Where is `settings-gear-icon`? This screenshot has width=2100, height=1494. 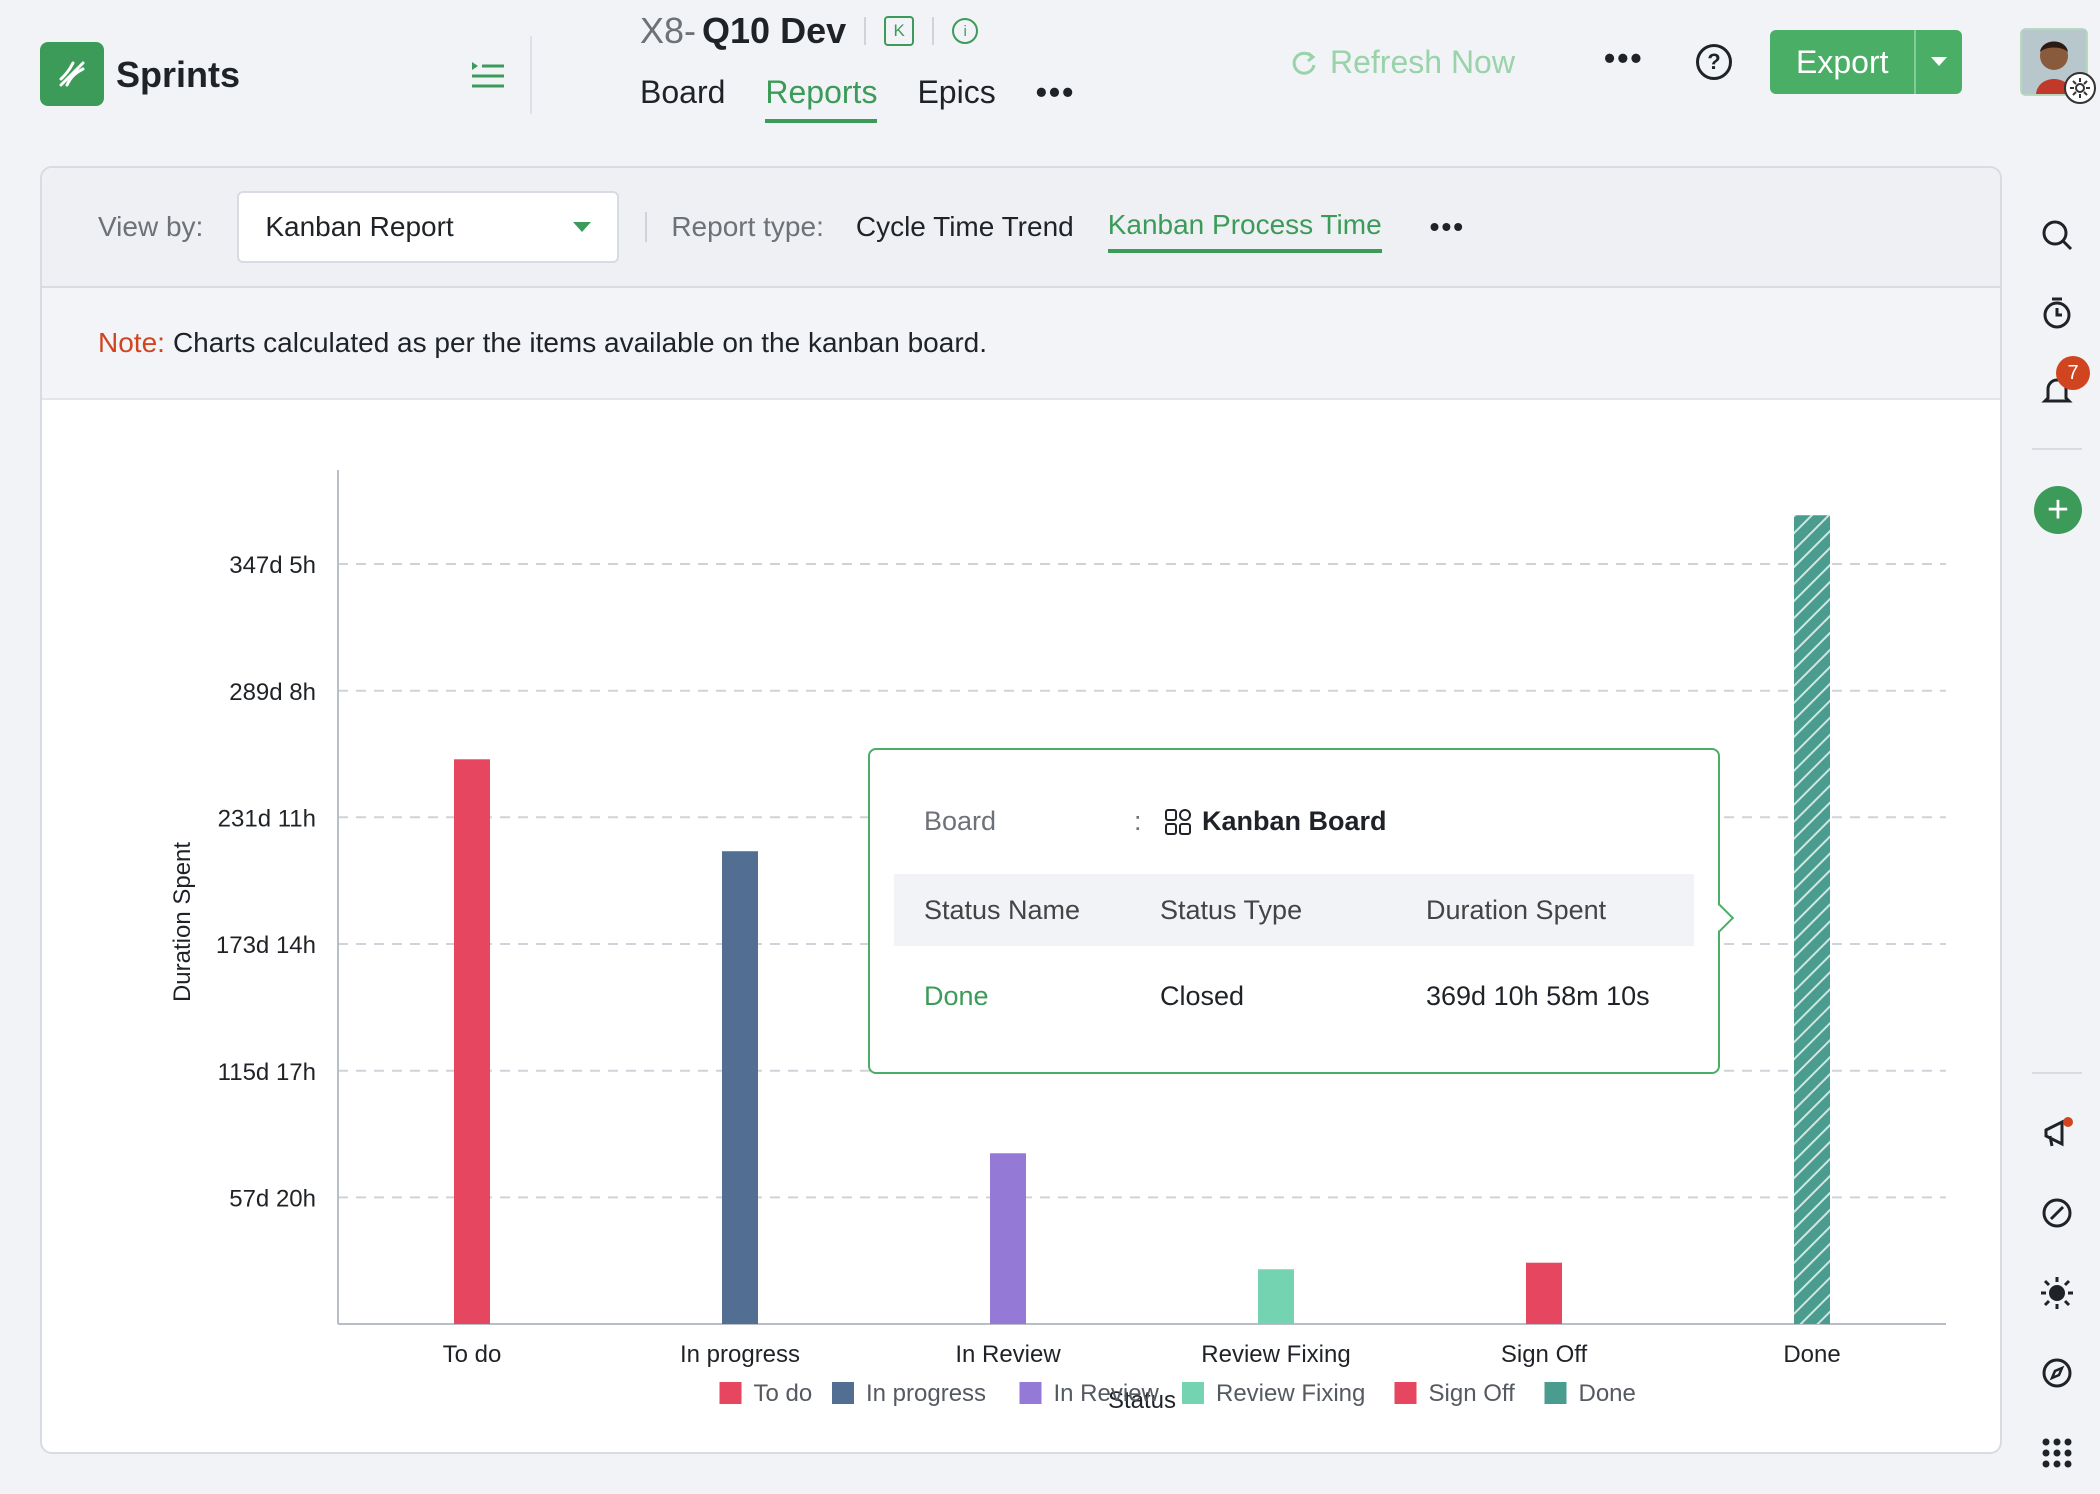 settings-gear-icon is located at coordinates (2080, 88).